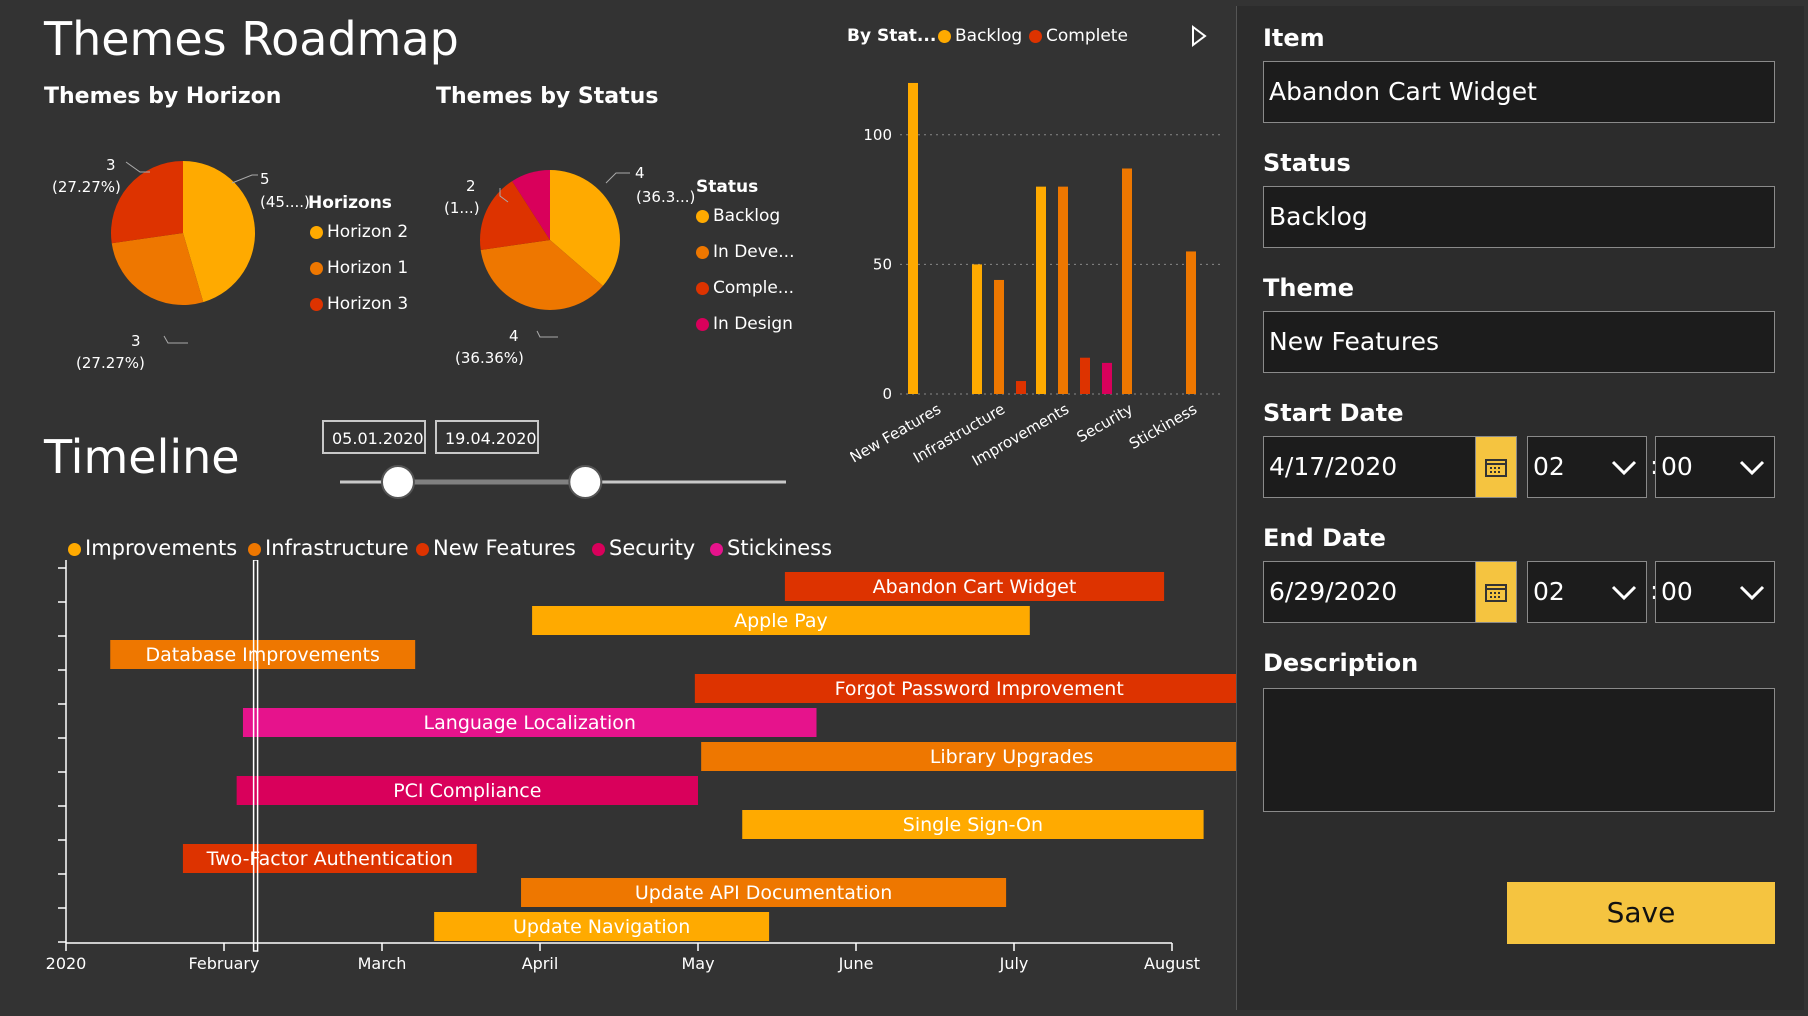 The width and height of the screenshot is (1808, 1016). Describe the element at coordinates (585, 228) in the screenshot. I see `pie-slice-backlog` at that location.